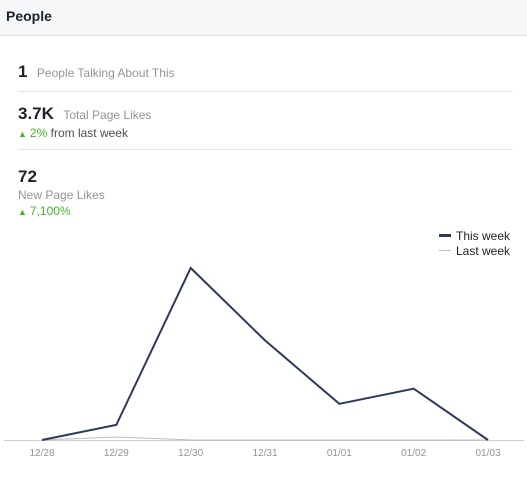 The width and height of the screenshot is (527, 477). Describe the element at coordinates (107, 115) in the screenshot. I see `metric-label: Total Page Likes` at that location.